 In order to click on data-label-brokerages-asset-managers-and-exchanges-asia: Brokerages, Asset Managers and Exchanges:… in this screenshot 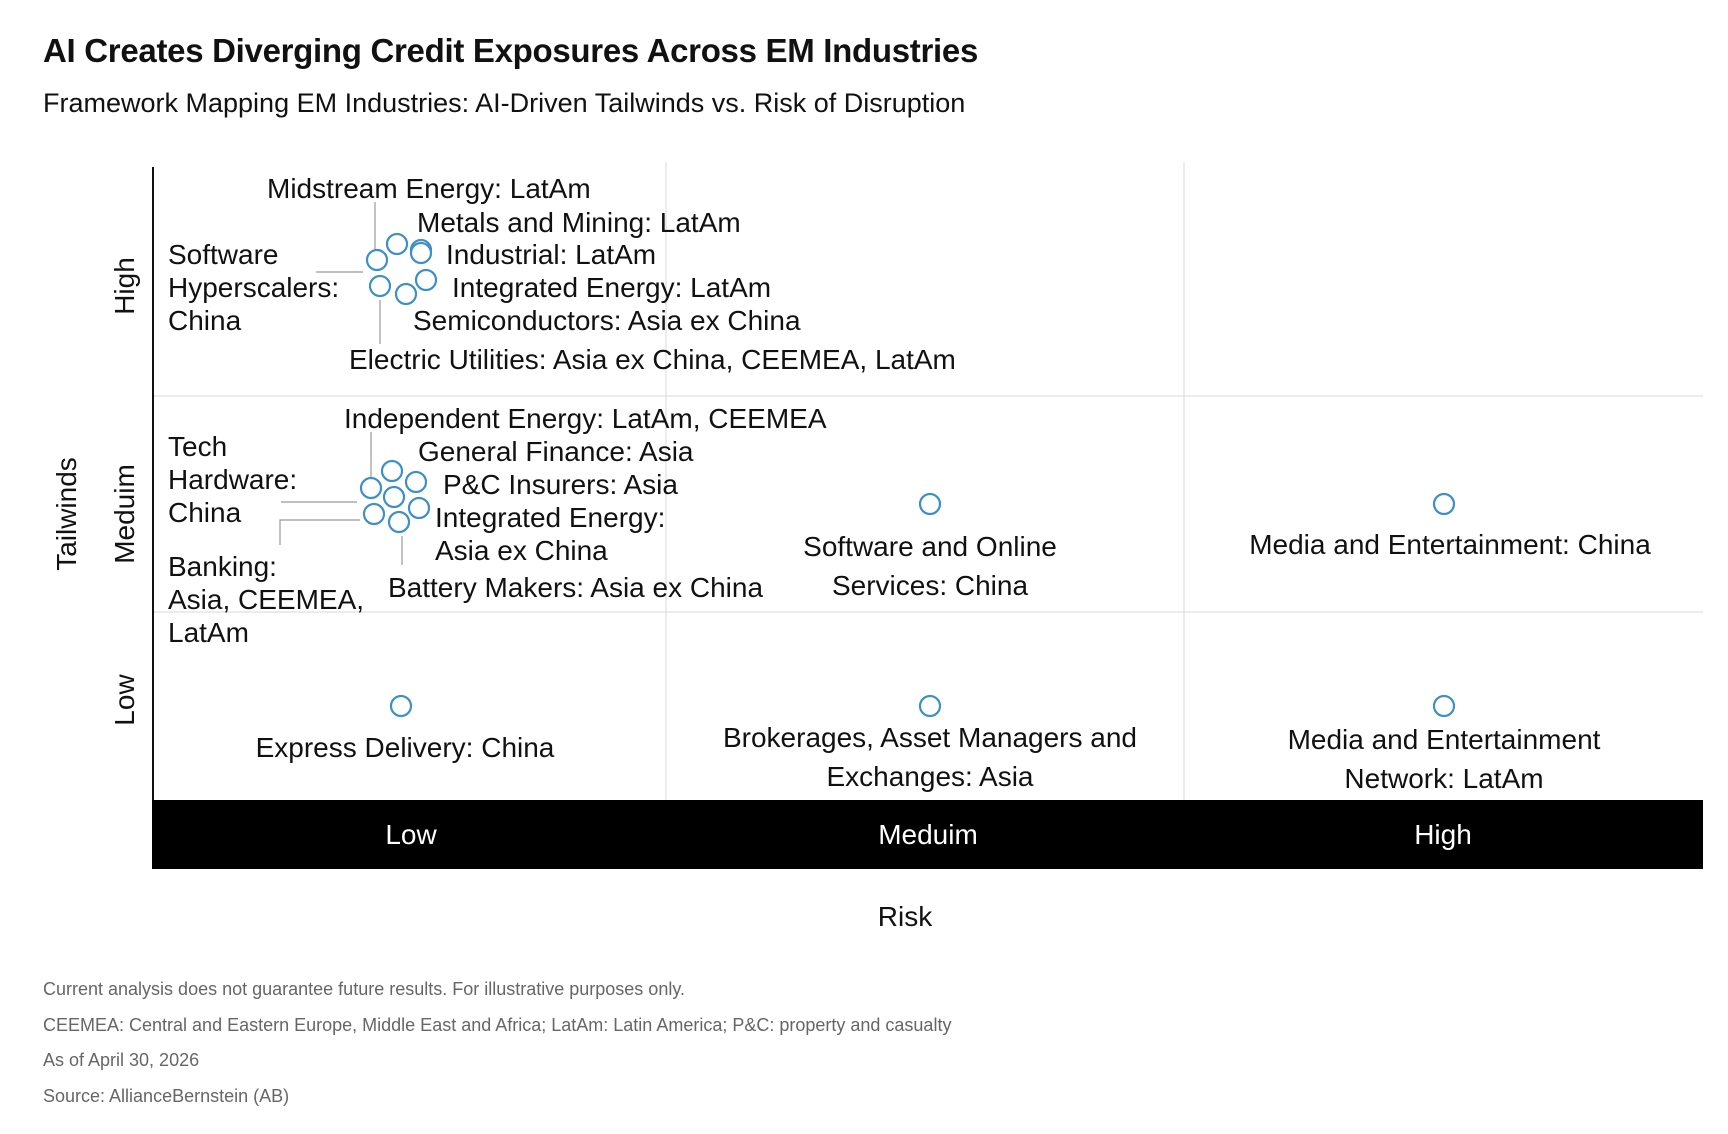, I will do `click(930, 757)`.